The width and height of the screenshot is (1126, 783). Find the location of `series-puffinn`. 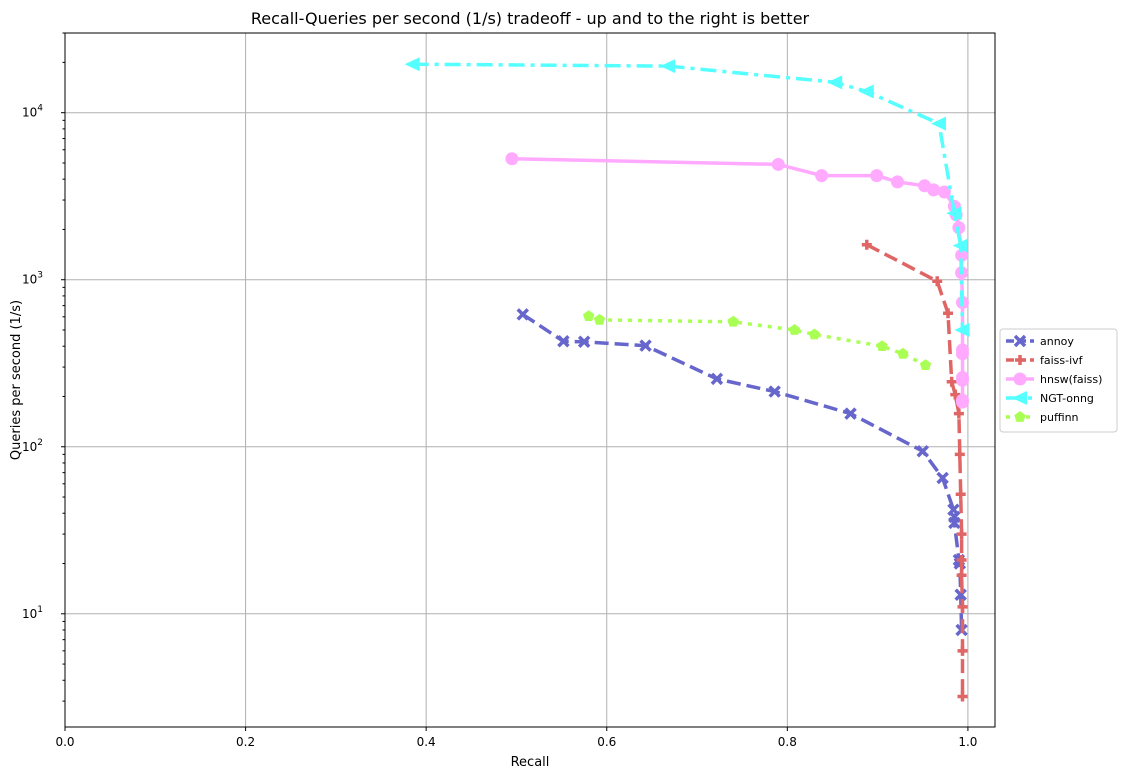

series-puffinn is located at coordinates (757, 340).